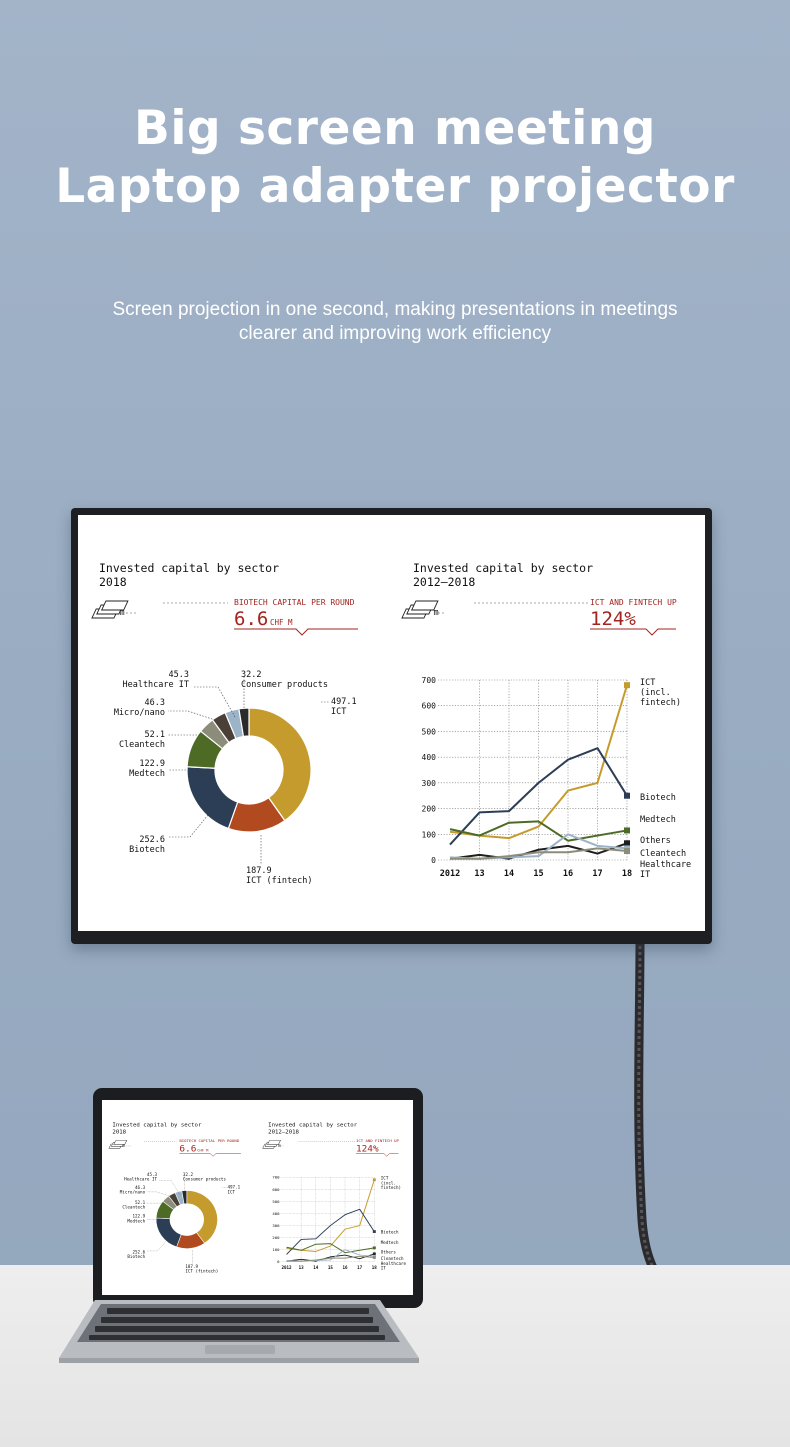 The width and height of the screenshot is (790, 1447). Describe the element at coordinates (140, 1179) in the screenshot. I see `donut-sector-label: Healthcare IT` at that location.